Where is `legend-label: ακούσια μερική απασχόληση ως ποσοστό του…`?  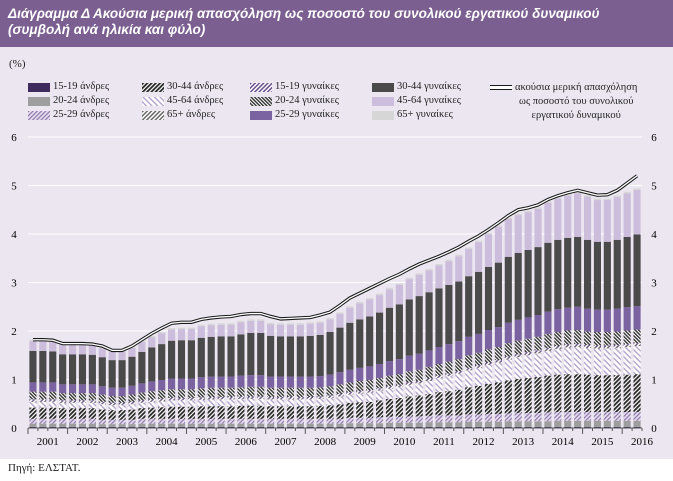
legend-label: ακούσια μερική απασχόληση ως ποσοστό του… is located at coordinates (576, 101).